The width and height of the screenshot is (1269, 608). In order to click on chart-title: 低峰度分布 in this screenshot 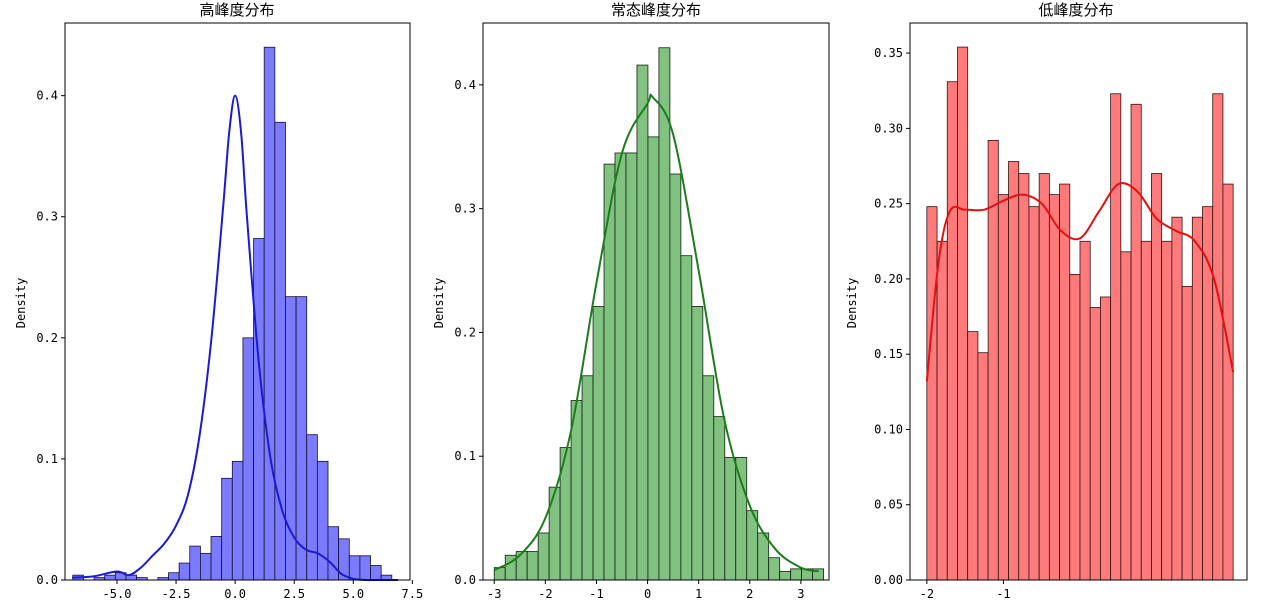, I will do `click(1075, 10)`.